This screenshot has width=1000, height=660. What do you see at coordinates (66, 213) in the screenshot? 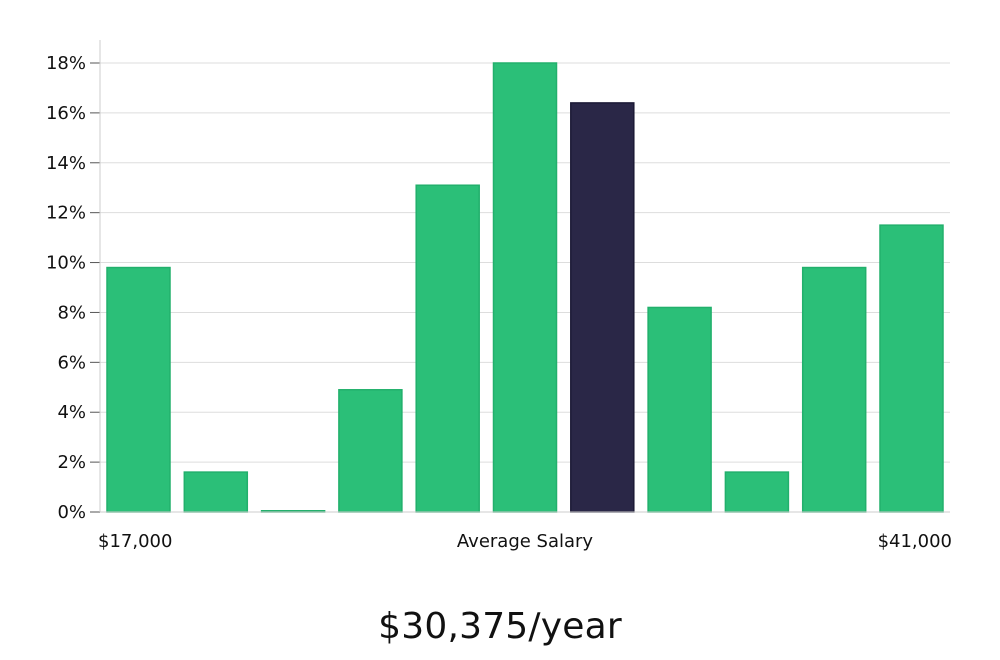
I see `y-tick-label: 12%` at bounding box center [66, 213].